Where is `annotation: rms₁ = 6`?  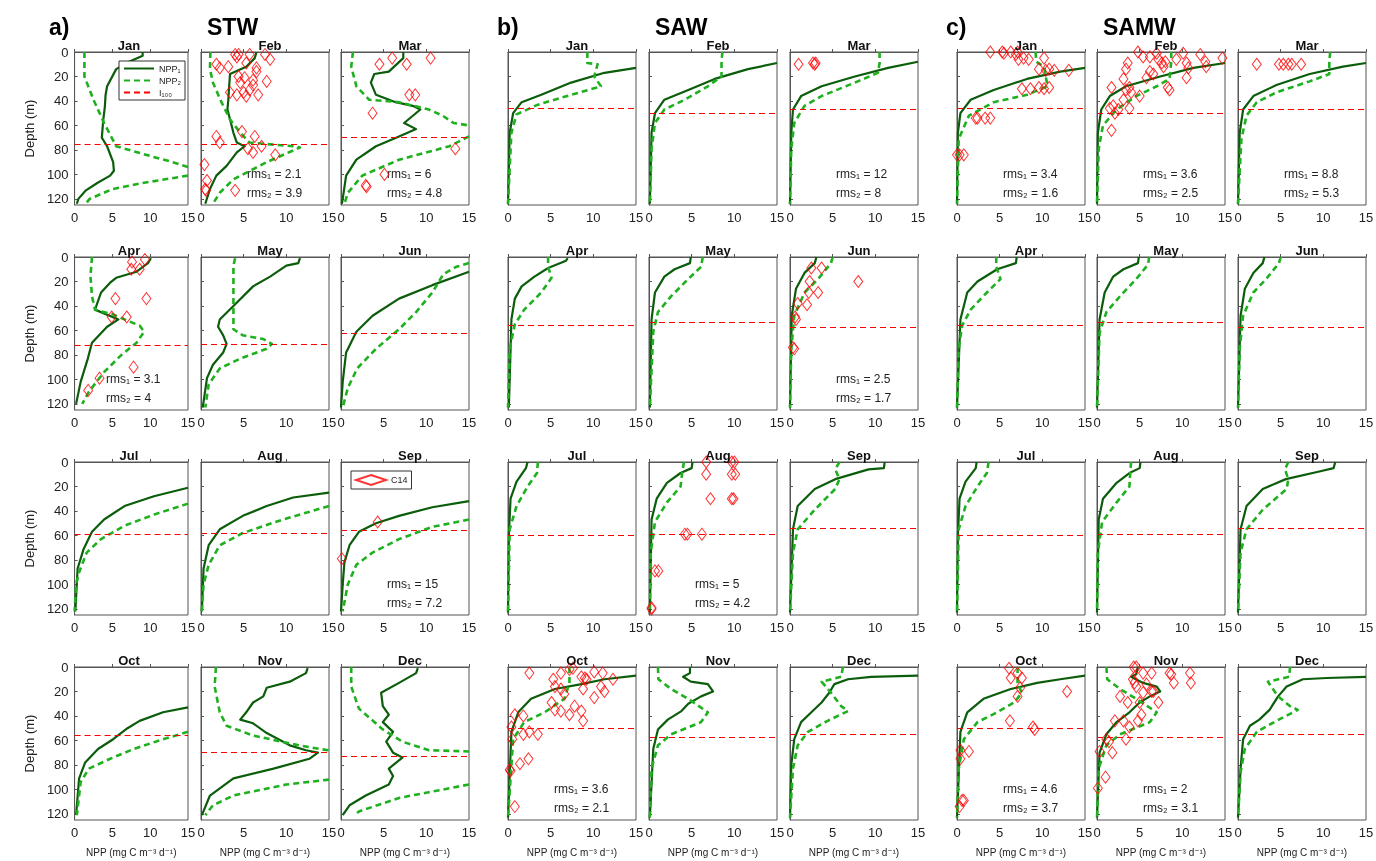
annotation: rms₁ = 6 is located at coordinates (409, 174).